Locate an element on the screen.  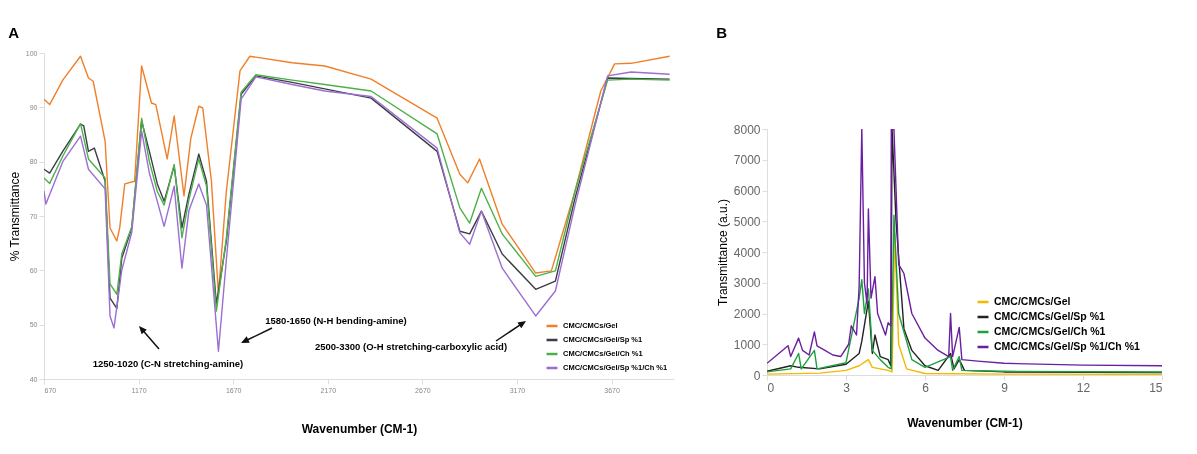
y-tick-label: 6000 is located at coordinates (747, 191).